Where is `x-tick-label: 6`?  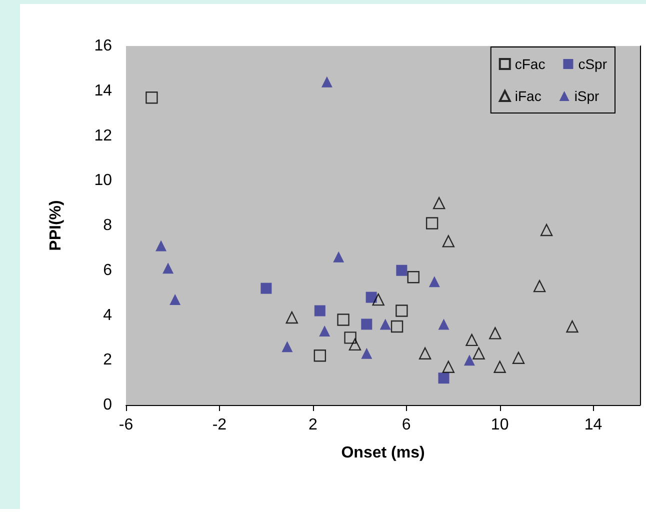
x-tick-label: 6 is located at coordinates (406, 425).